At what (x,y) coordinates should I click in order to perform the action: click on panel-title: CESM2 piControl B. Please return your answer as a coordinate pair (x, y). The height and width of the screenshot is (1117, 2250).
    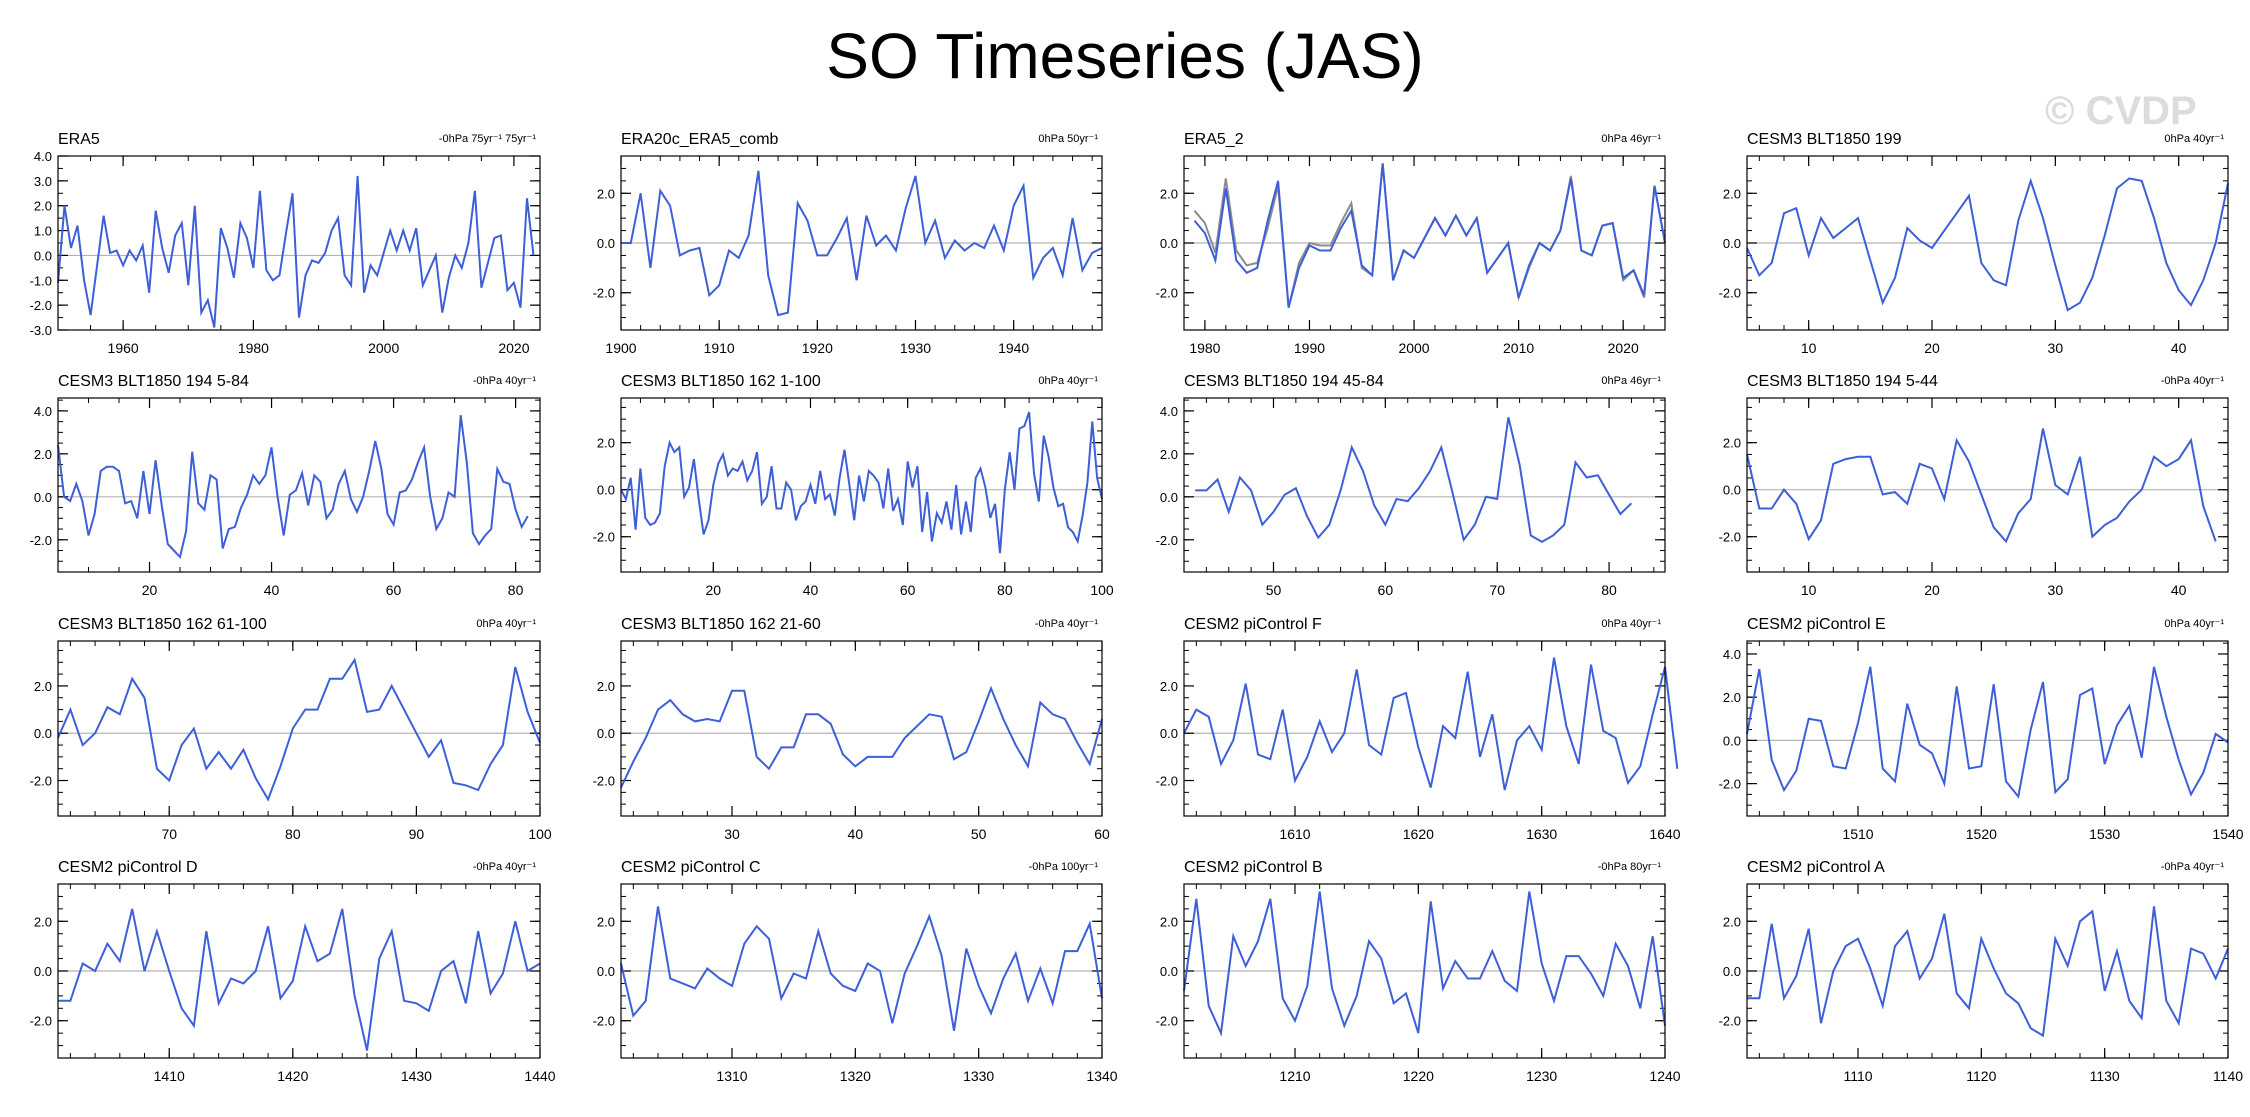
    Looking at the image, I should click on (1253, 867).